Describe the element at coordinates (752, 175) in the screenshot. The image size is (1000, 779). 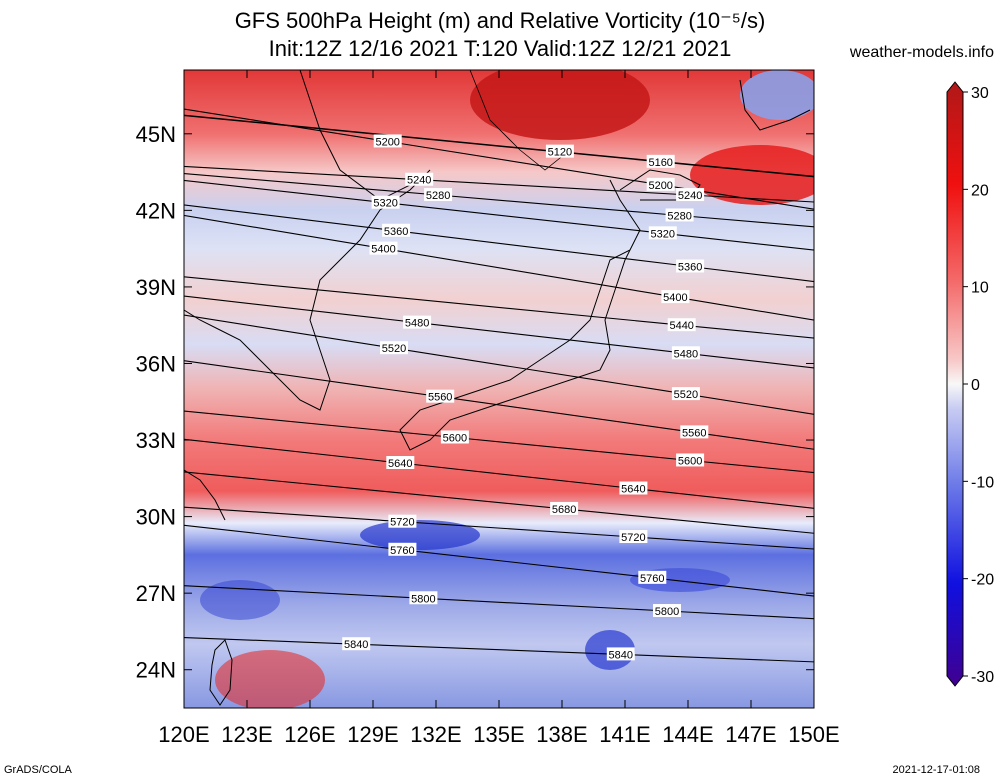
I see `vorticity-max-east` at that location.